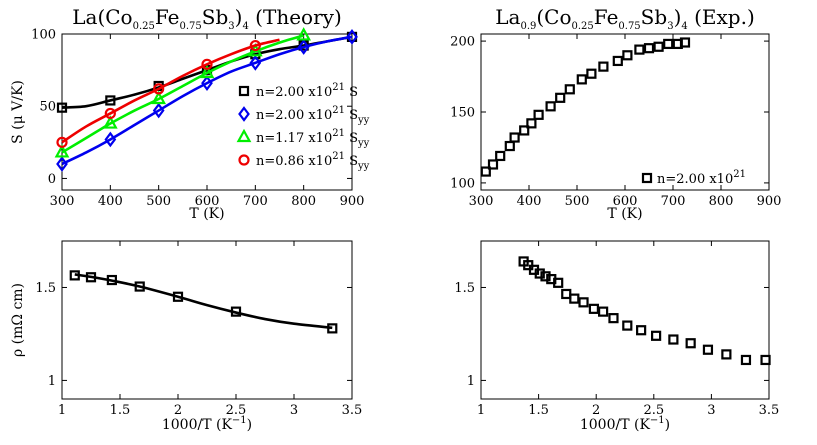  What do you see at coordinates (684, 26) in the screenshot?
I see `title-subscript: 4` at bounding box center [684, 26].